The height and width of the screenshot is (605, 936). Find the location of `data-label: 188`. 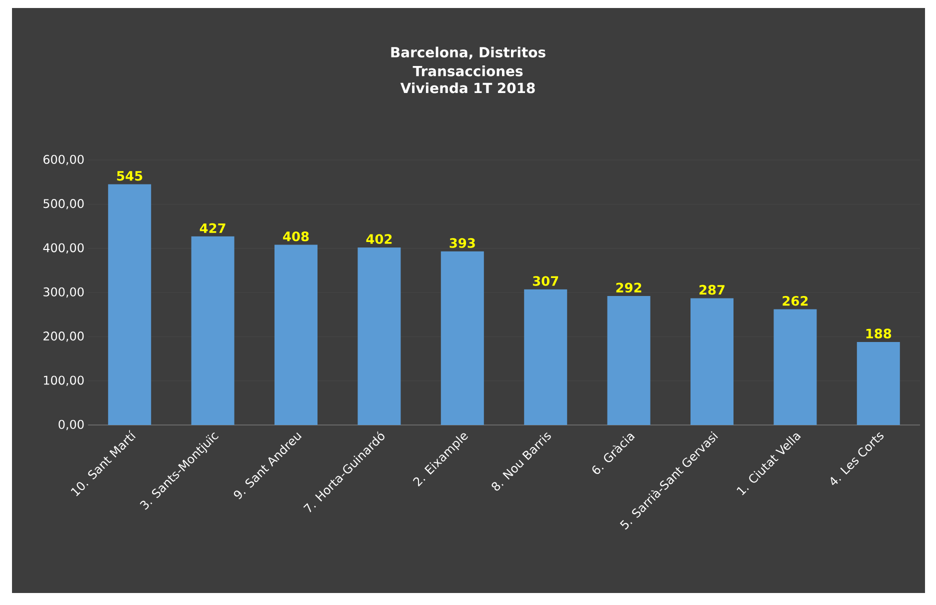

data-label: 188 is located at coordinates (879, 333).